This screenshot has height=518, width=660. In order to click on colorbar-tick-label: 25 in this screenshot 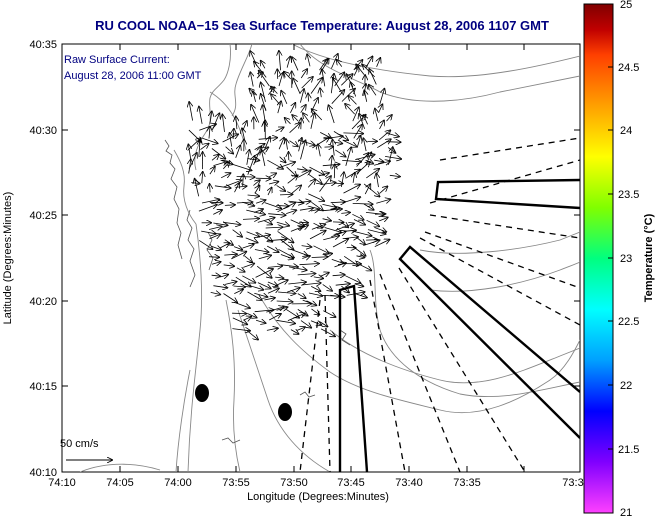, I will do `click(626, 5)`.